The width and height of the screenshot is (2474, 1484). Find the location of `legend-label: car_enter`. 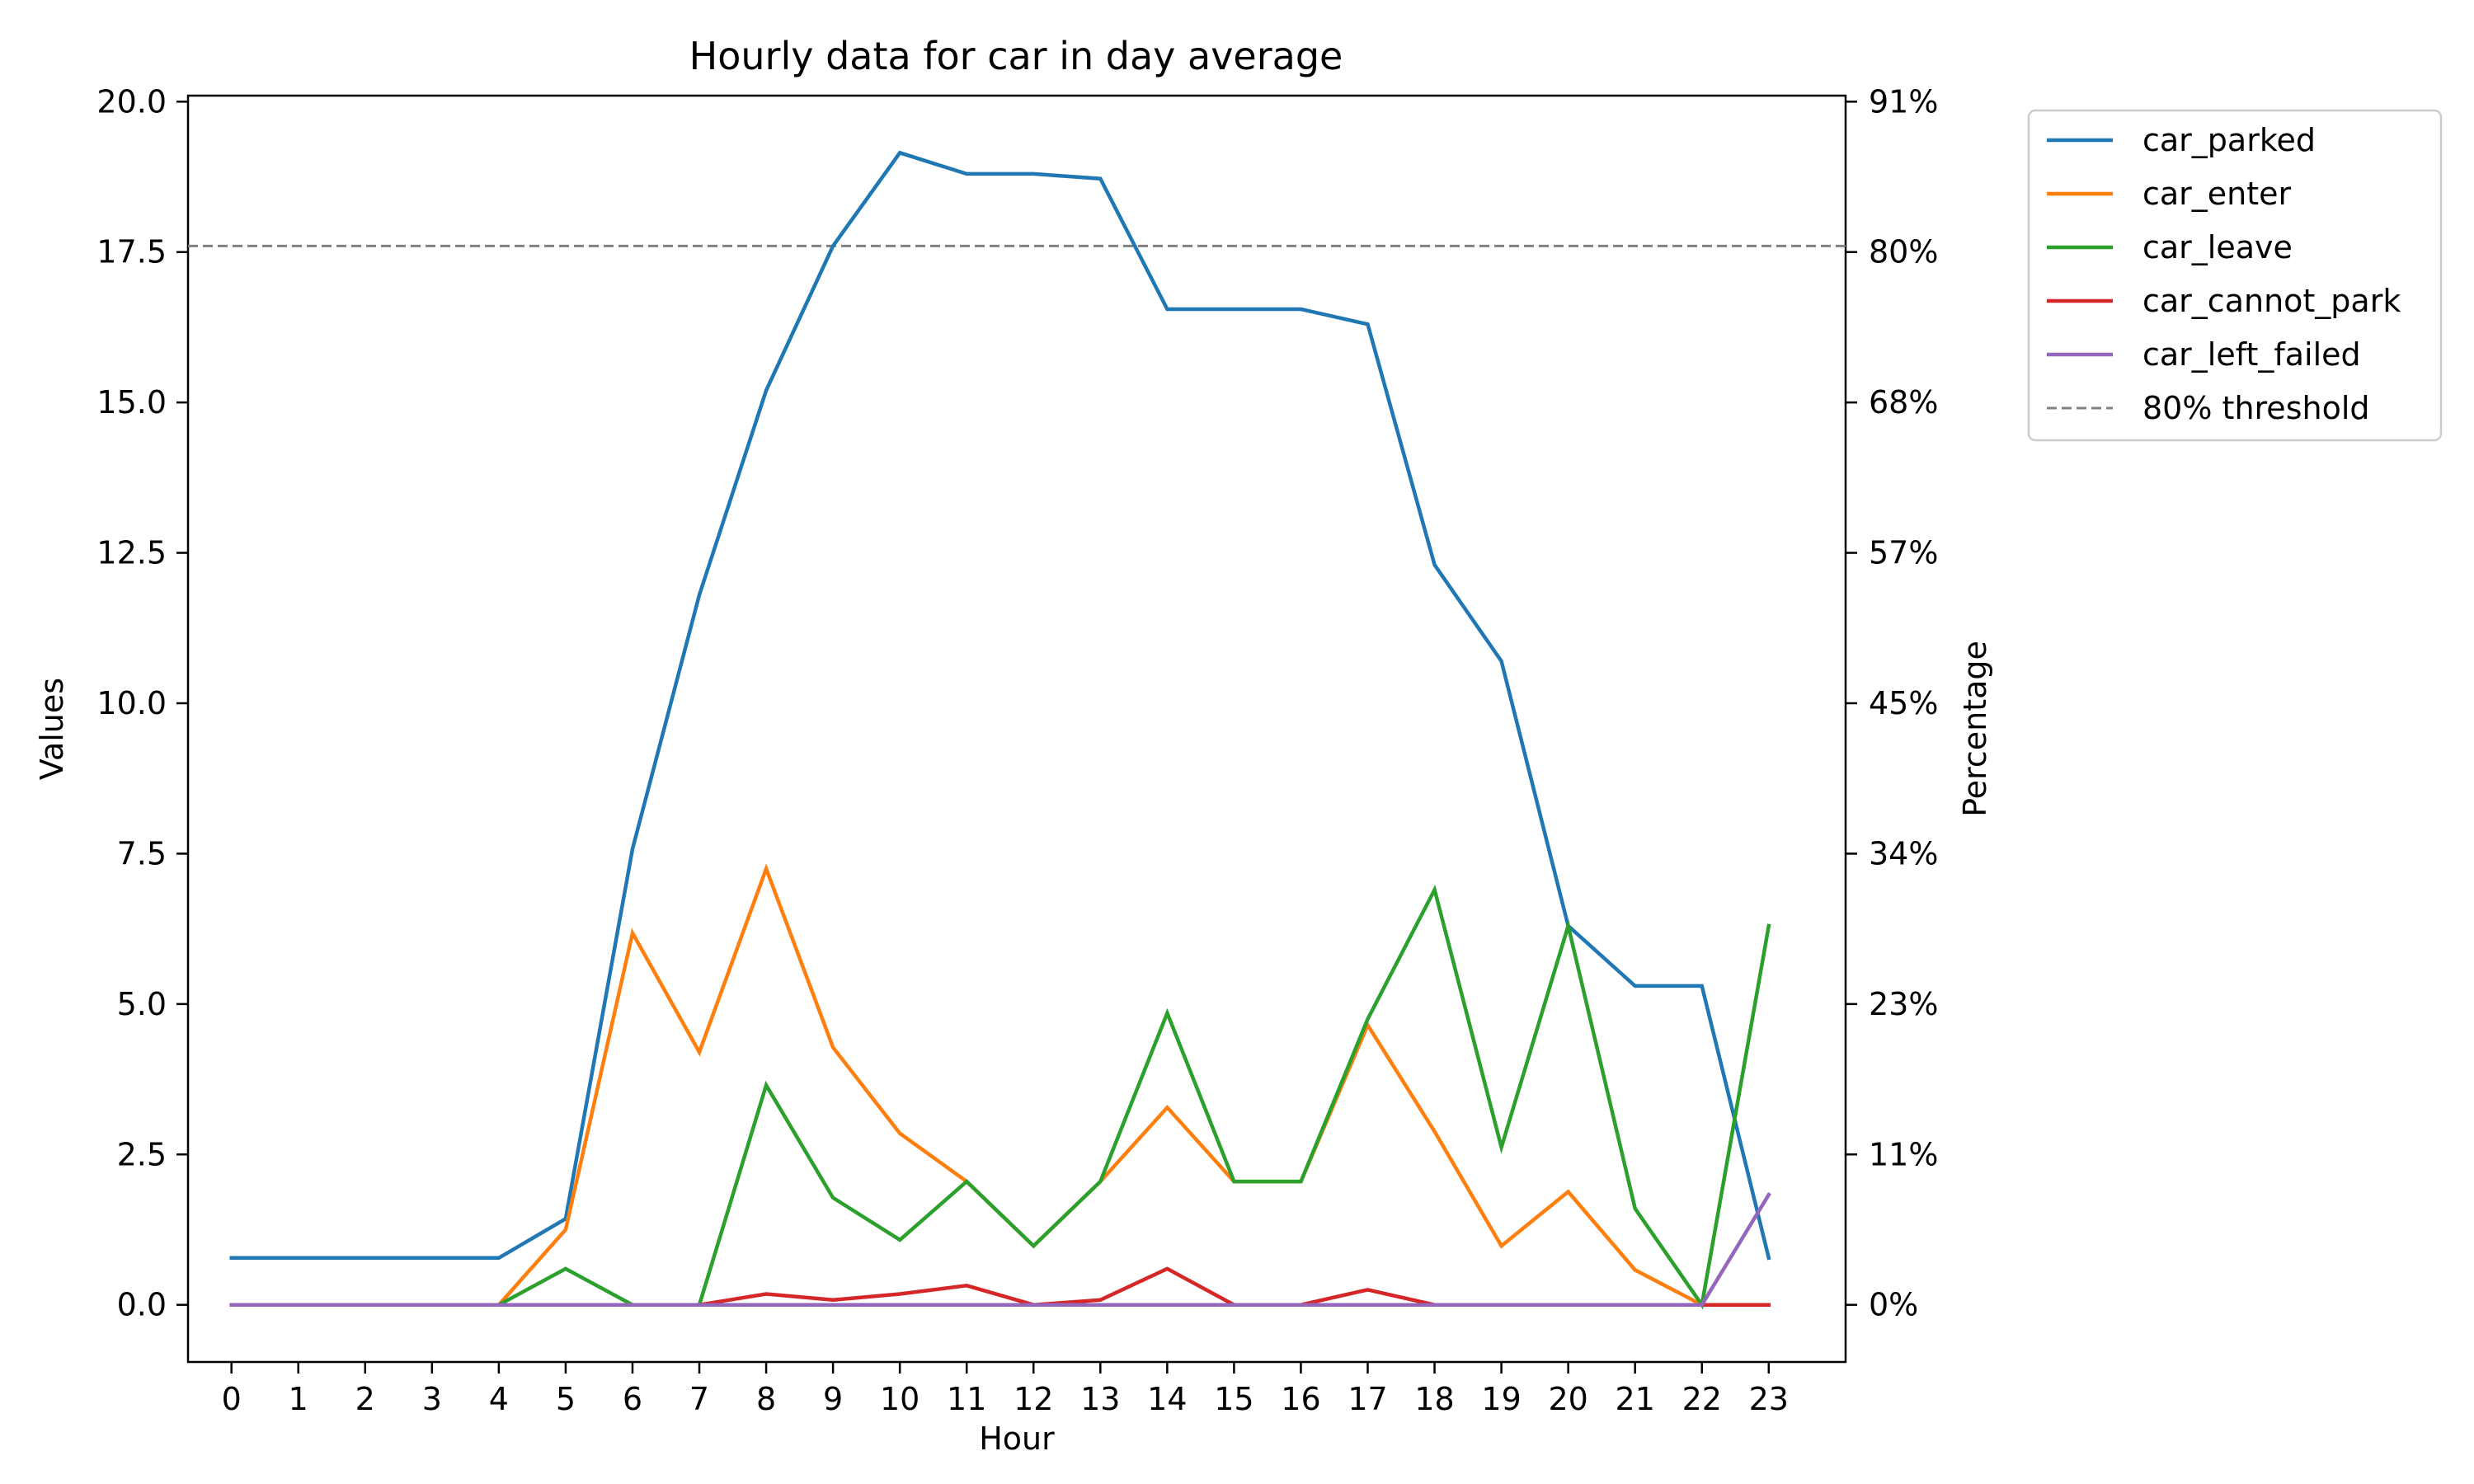

legend-label: car_enter is located at coordinates (2217, 194).